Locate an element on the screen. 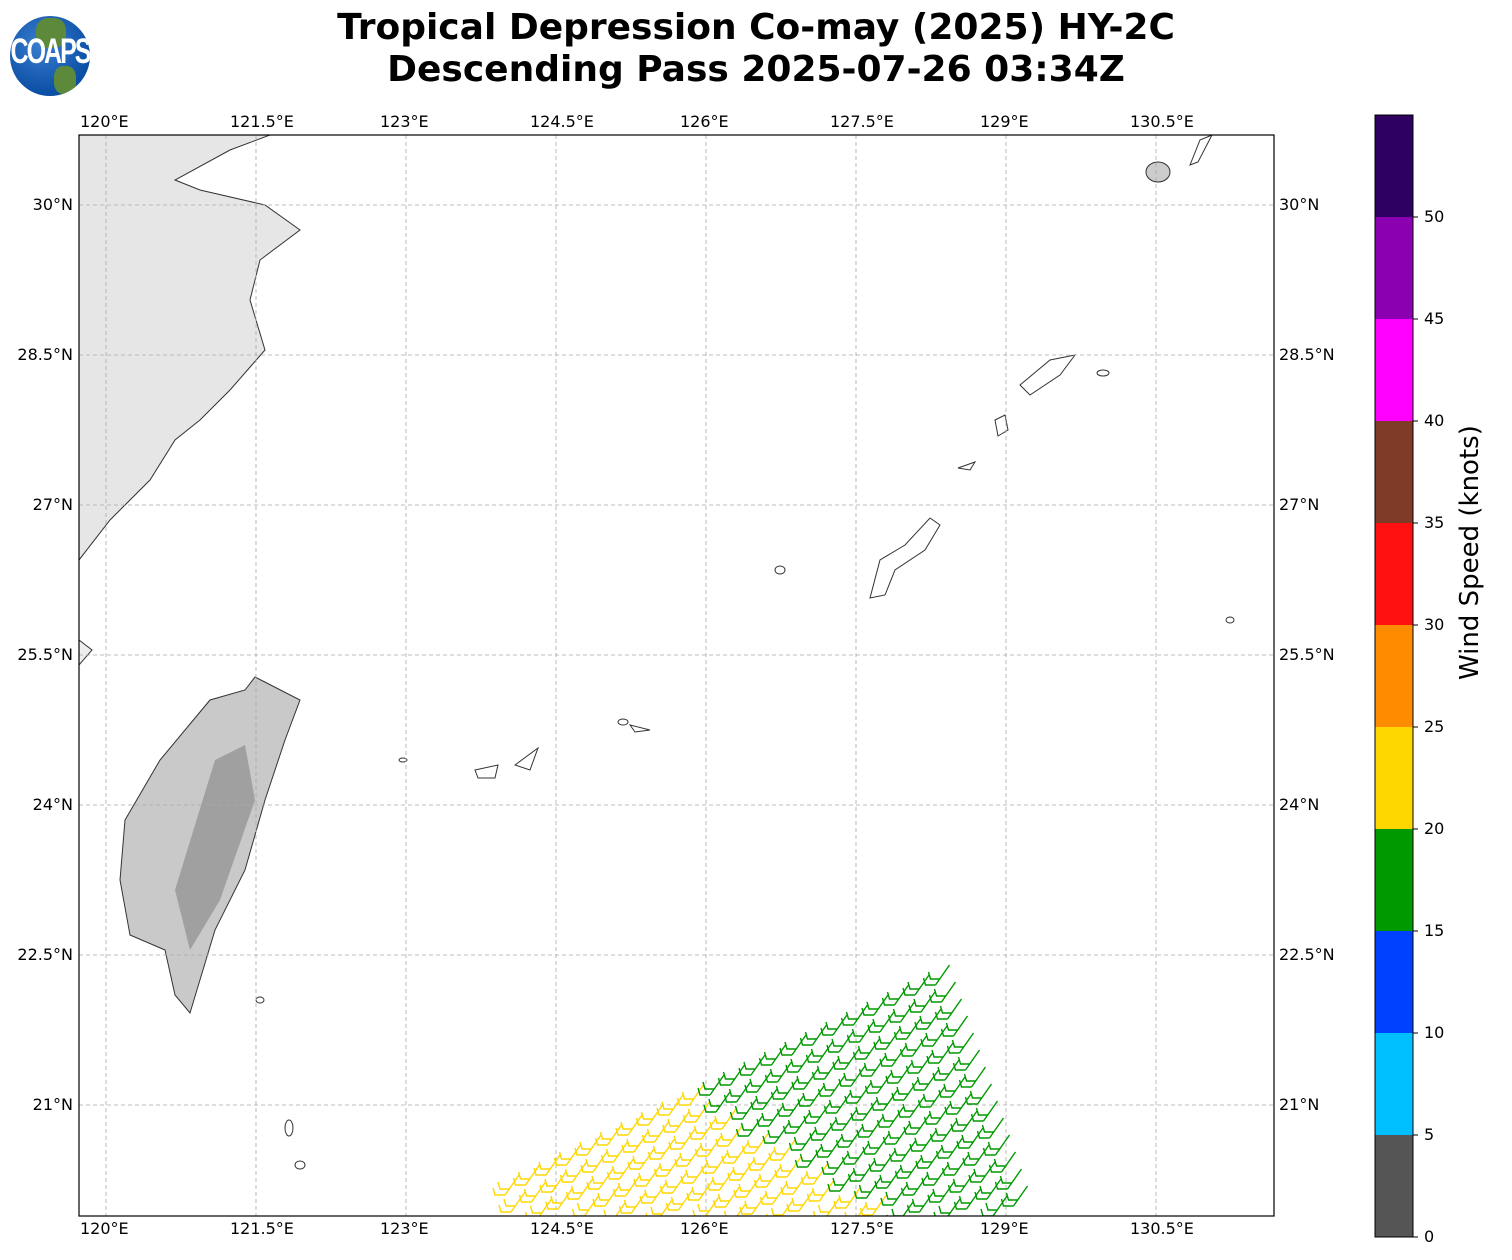  colorbar-tick-label: 35 is located at coordinates (1434, 522).